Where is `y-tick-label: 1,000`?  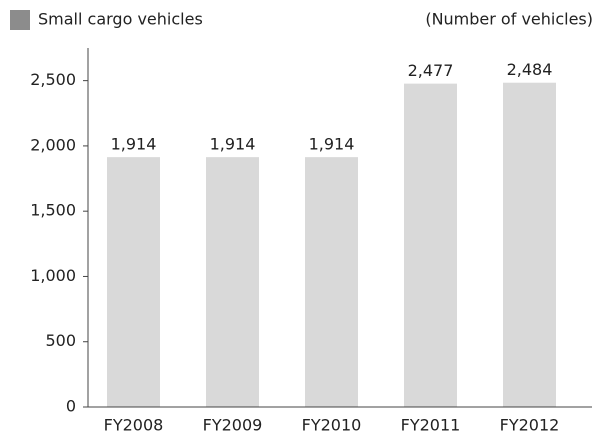 y-tick-label: 1,000 is located at coordinates (53, 275).